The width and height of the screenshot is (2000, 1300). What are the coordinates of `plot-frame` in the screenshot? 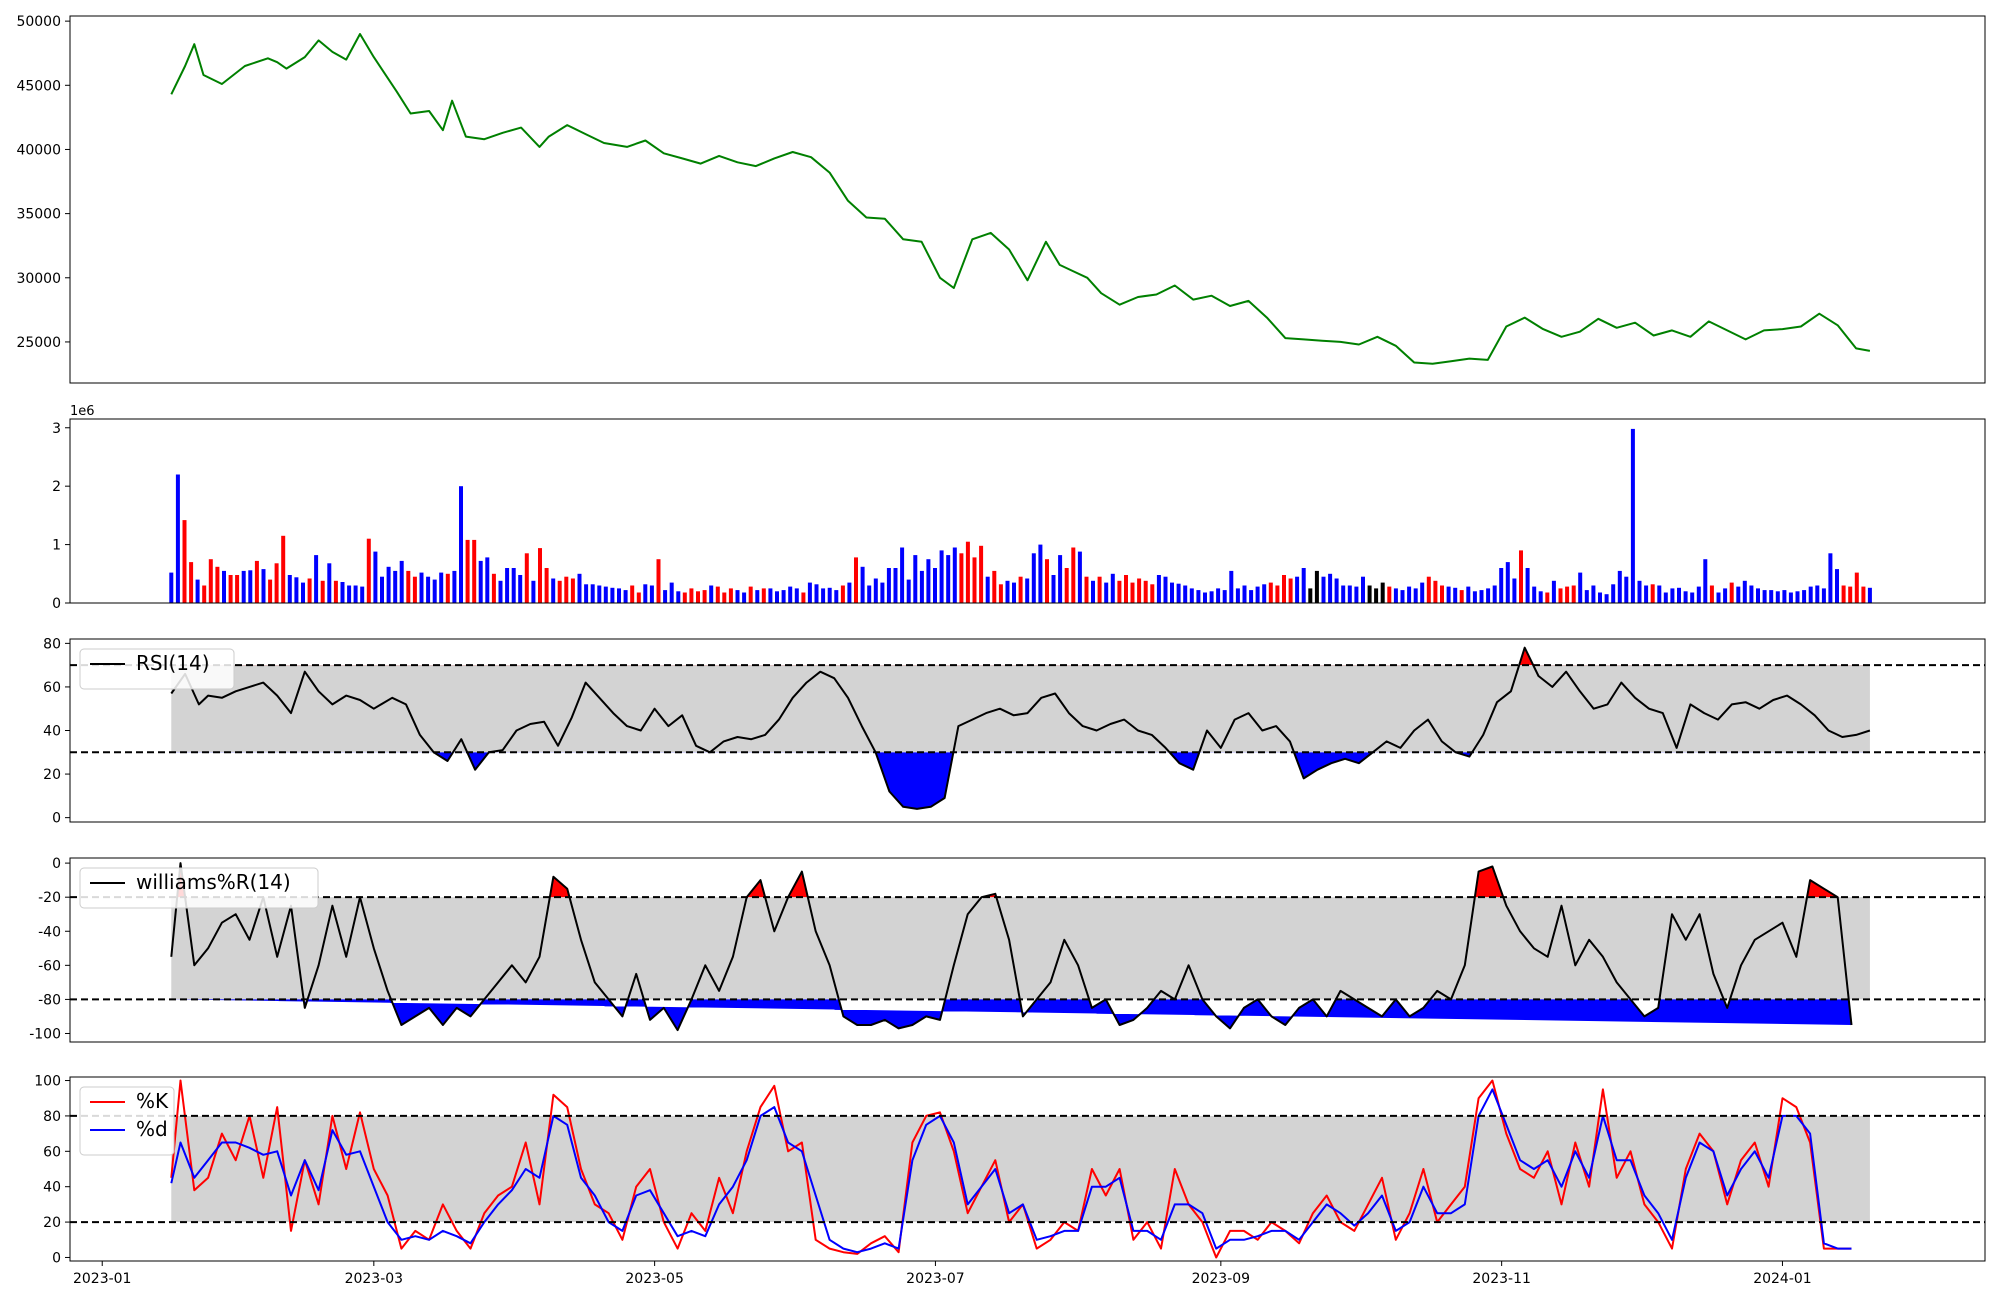 It's located at (1027, 511).